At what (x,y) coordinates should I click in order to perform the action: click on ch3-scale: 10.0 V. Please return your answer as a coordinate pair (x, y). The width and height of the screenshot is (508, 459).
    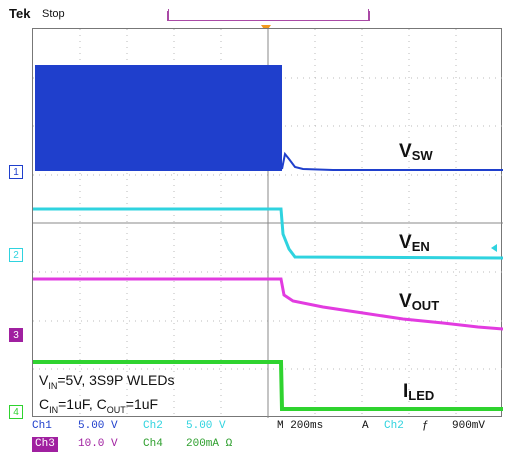
    Looking at the image, I should click on (98, 444).